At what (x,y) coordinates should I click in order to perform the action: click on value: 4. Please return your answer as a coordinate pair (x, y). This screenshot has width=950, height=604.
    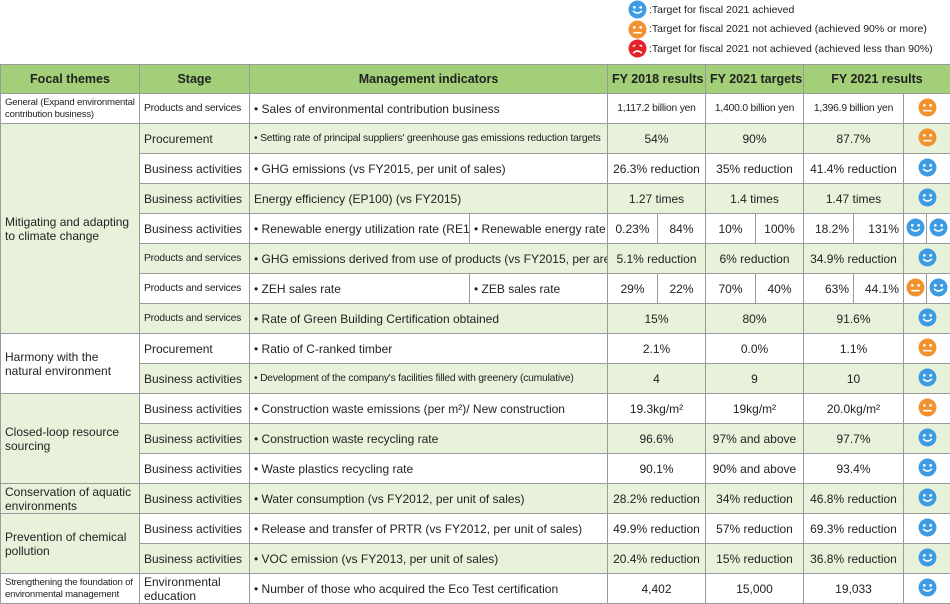
    Looking at the image, I should click on (656, 378).